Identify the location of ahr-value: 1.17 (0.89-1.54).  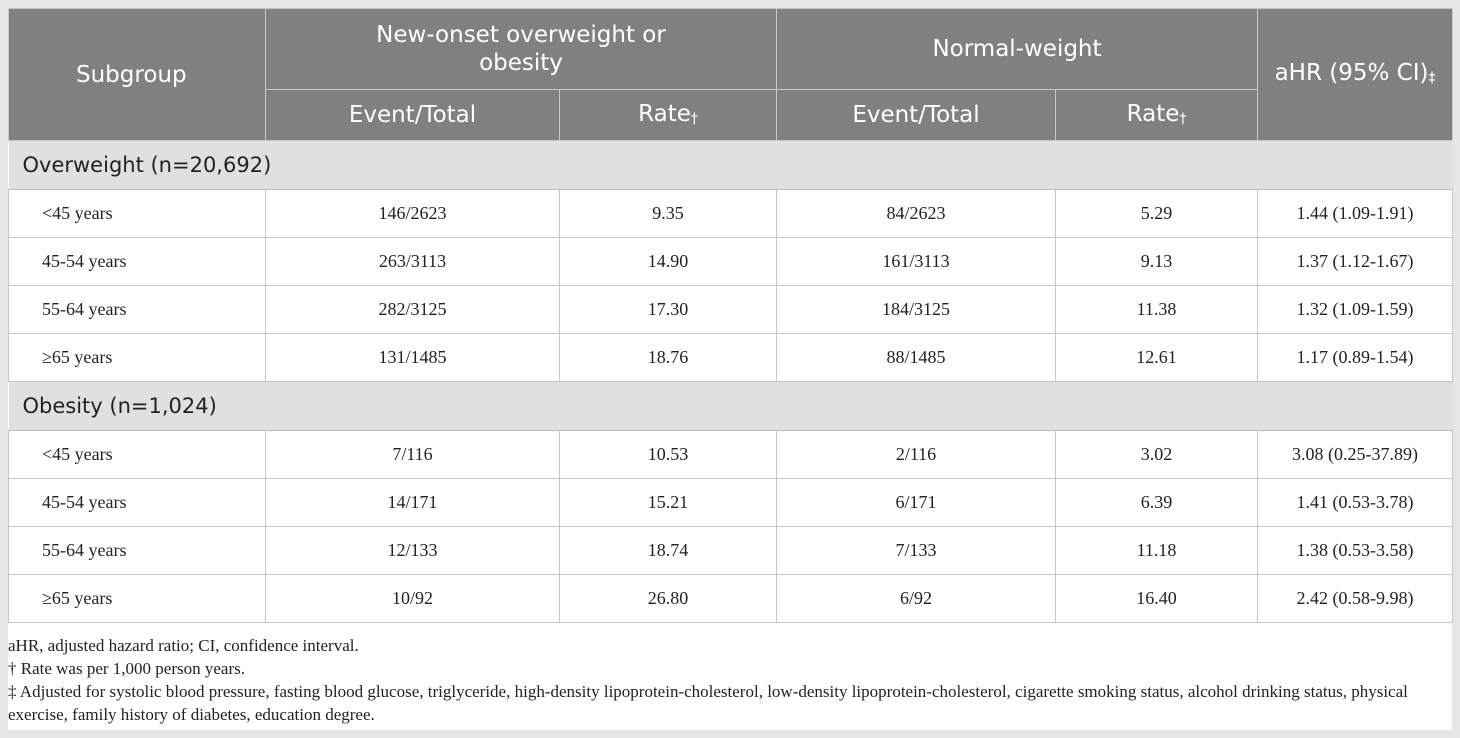
(1355, 357).